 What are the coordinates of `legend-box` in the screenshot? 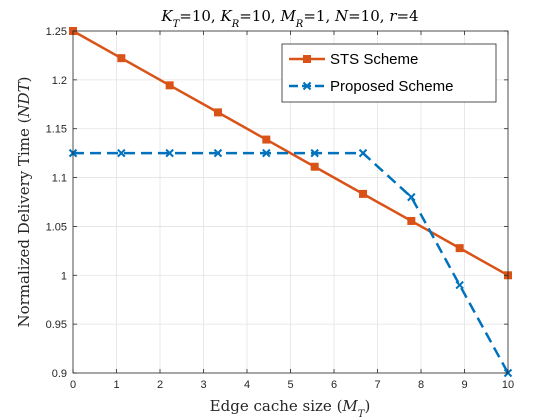 It's located at (389, 73).